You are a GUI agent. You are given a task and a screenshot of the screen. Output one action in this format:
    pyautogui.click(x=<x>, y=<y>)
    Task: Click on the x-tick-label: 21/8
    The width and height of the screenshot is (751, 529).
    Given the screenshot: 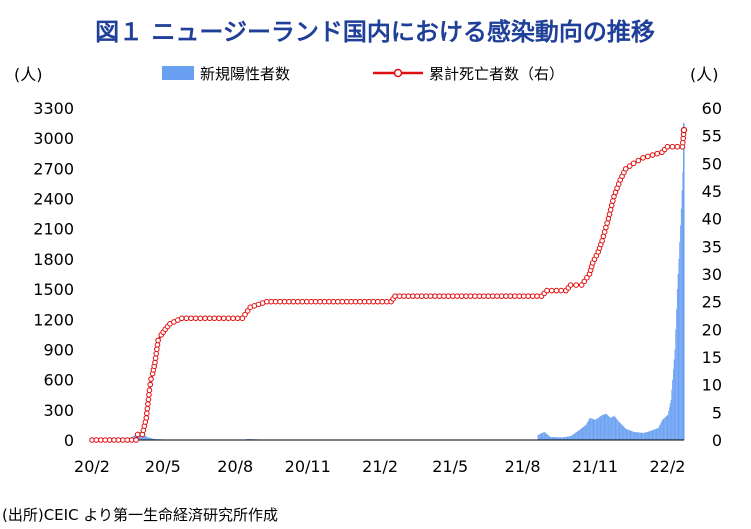 What is the action you would take?
    pyautogui.click(x=523, y=466)
    